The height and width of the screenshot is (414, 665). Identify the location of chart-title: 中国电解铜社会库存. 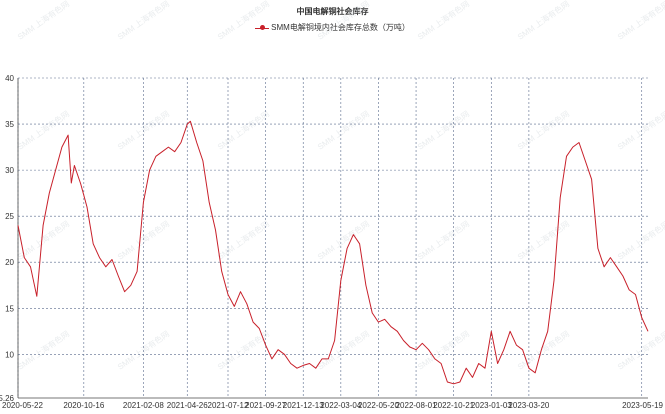
(332, 11).